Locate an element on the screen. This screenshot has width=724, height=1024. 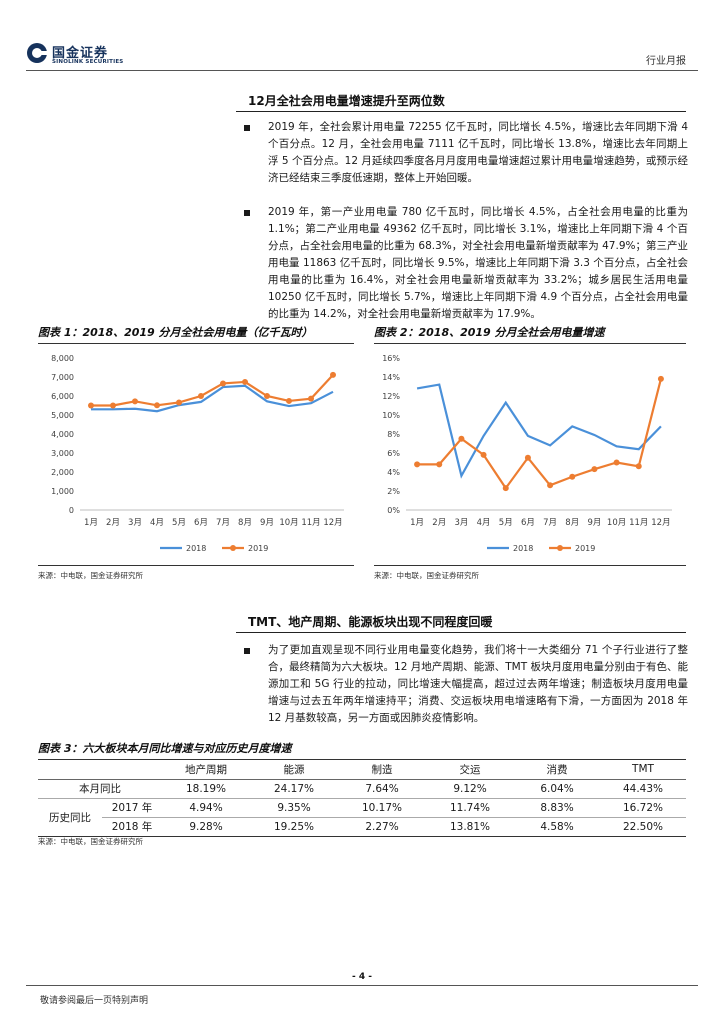
section2-title: TMT、地产周期、能源板块出现不同程度回暖 is located at coordinates (370, 622).